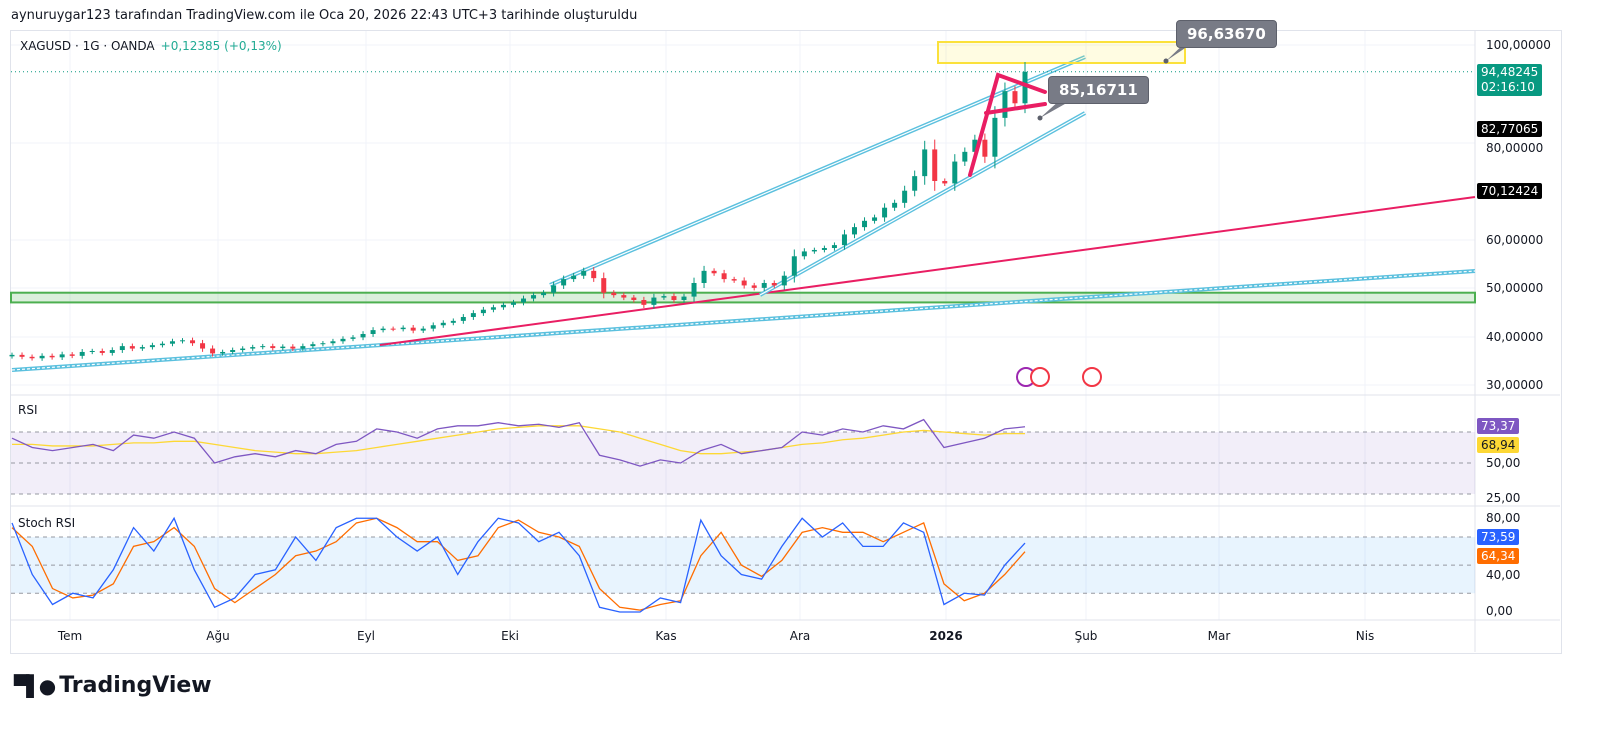 This screenshot has width=1600, height=733. Describe the element at coordinates (1498, 537) in the screenshot. I see `stoch-k-tag: 73,59` at that location.